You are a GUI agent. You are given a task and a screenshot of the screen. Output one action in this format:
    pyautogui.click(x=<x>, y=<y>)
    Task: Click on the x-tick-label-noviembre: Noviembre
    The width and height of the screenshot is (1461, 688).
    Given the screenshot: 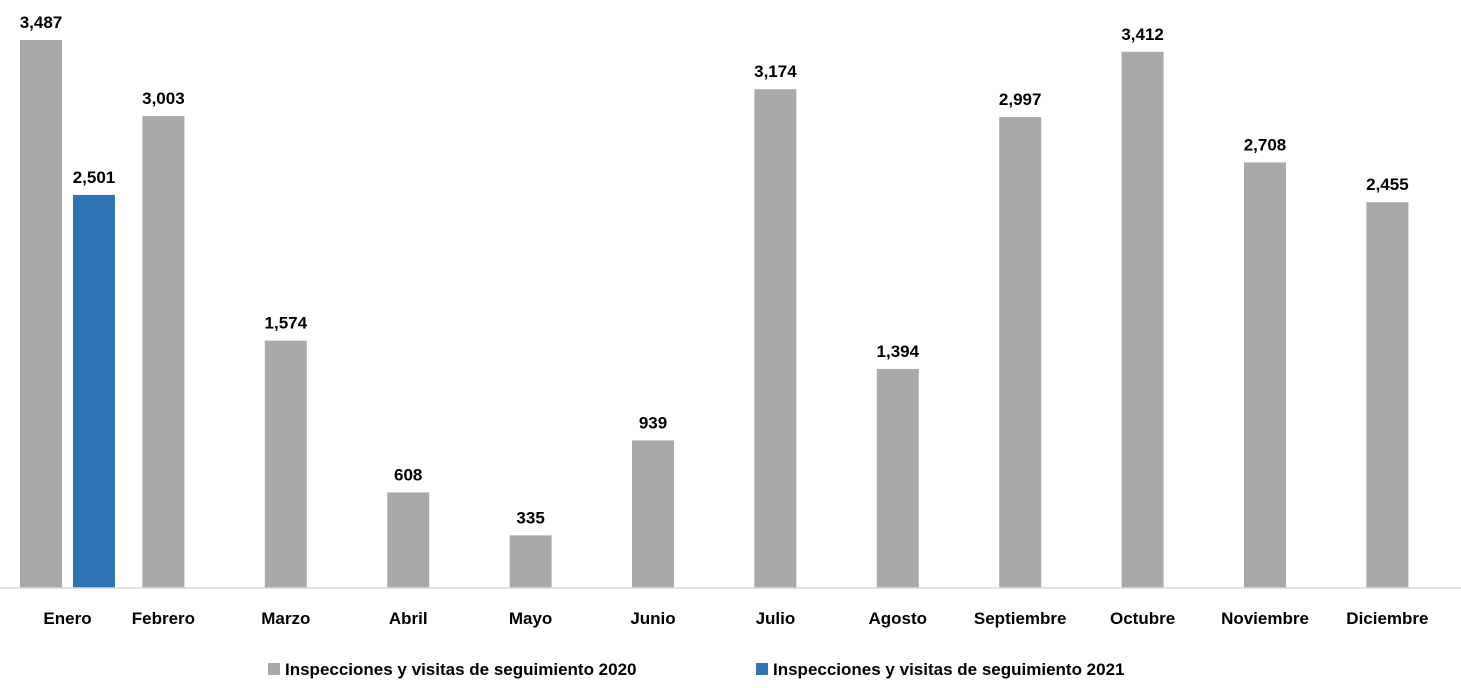 What is the action you would take?
    pyautogui.click(x=1265, y=618)
    